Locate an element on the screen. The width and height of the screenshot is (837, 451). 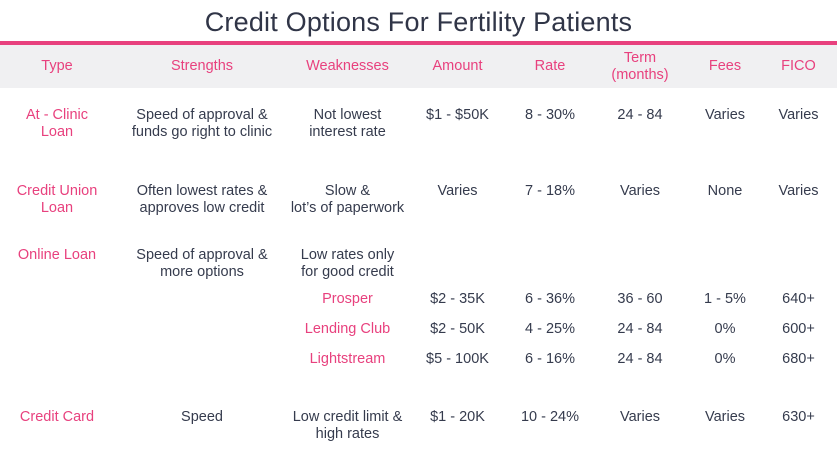
rate-cell: 10 - 24% is located at coordinates (550, 417).